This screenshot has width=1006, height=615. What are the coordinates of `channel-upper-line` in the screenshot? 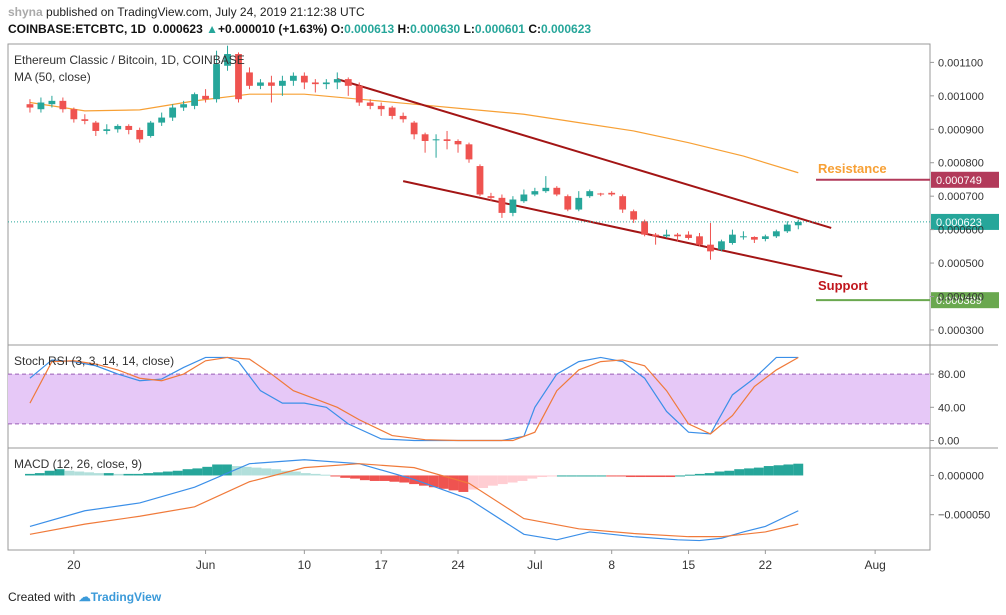 It's located at (584, 153).